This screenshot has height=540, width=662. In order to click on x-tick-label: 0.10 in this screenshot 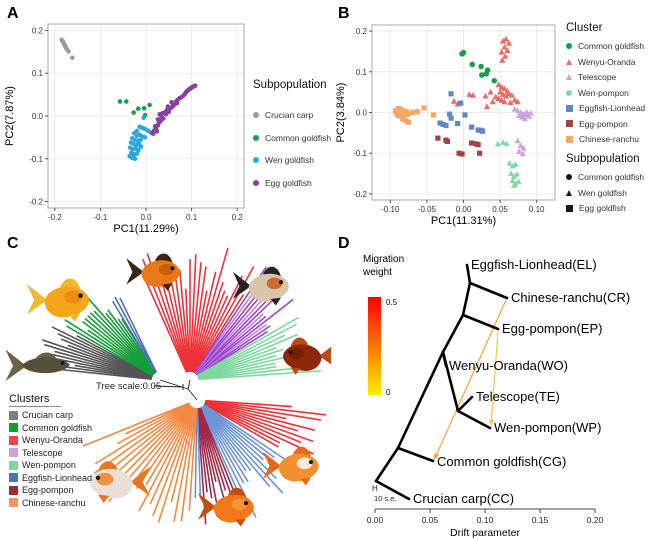, I will do `click(537, 209)`.